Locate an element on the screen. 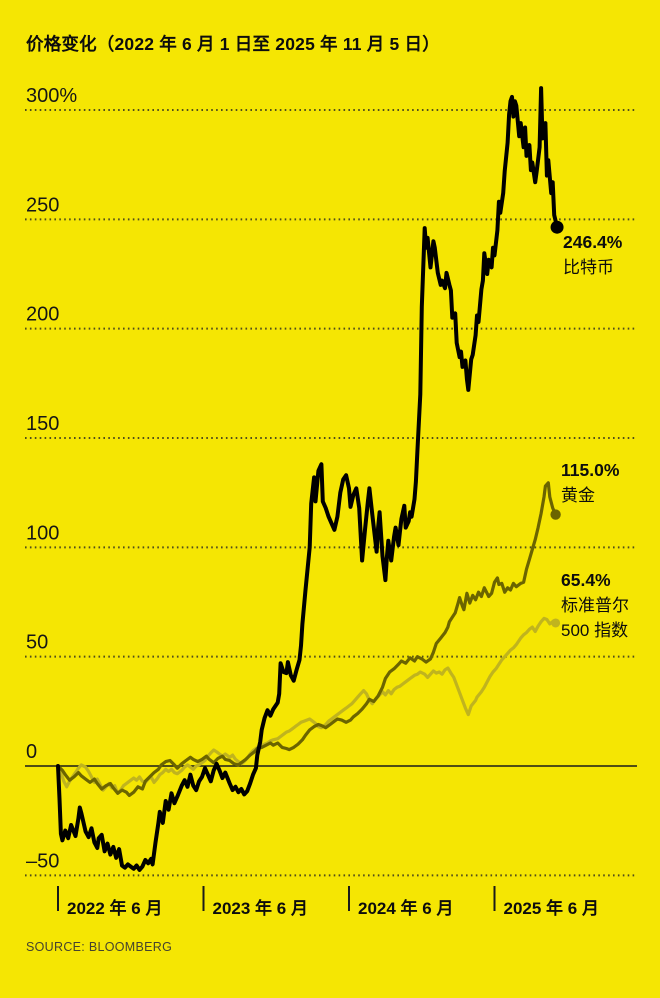  y-axis-label-0: 0 is located at coordinates (31, 752).